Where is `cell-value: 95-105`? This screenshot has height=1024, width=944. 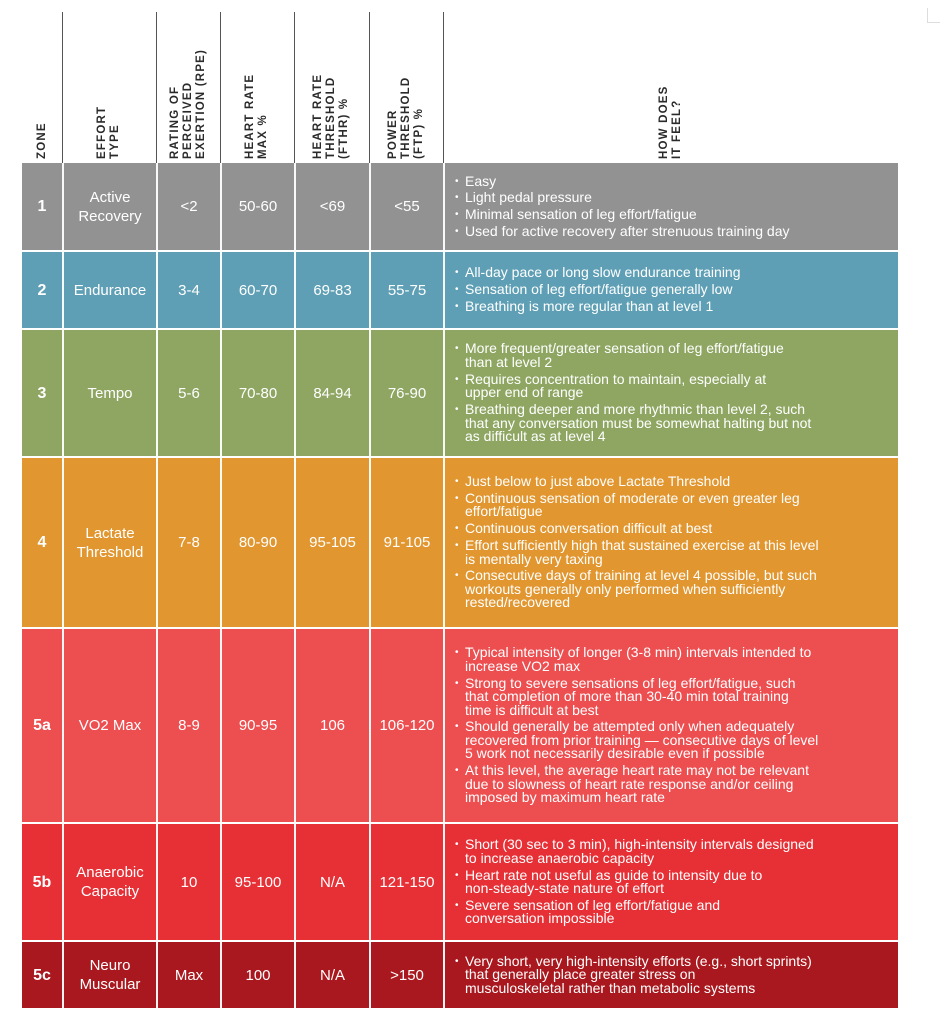 cell-value: 95-105 is located at coordinates (332, 542).